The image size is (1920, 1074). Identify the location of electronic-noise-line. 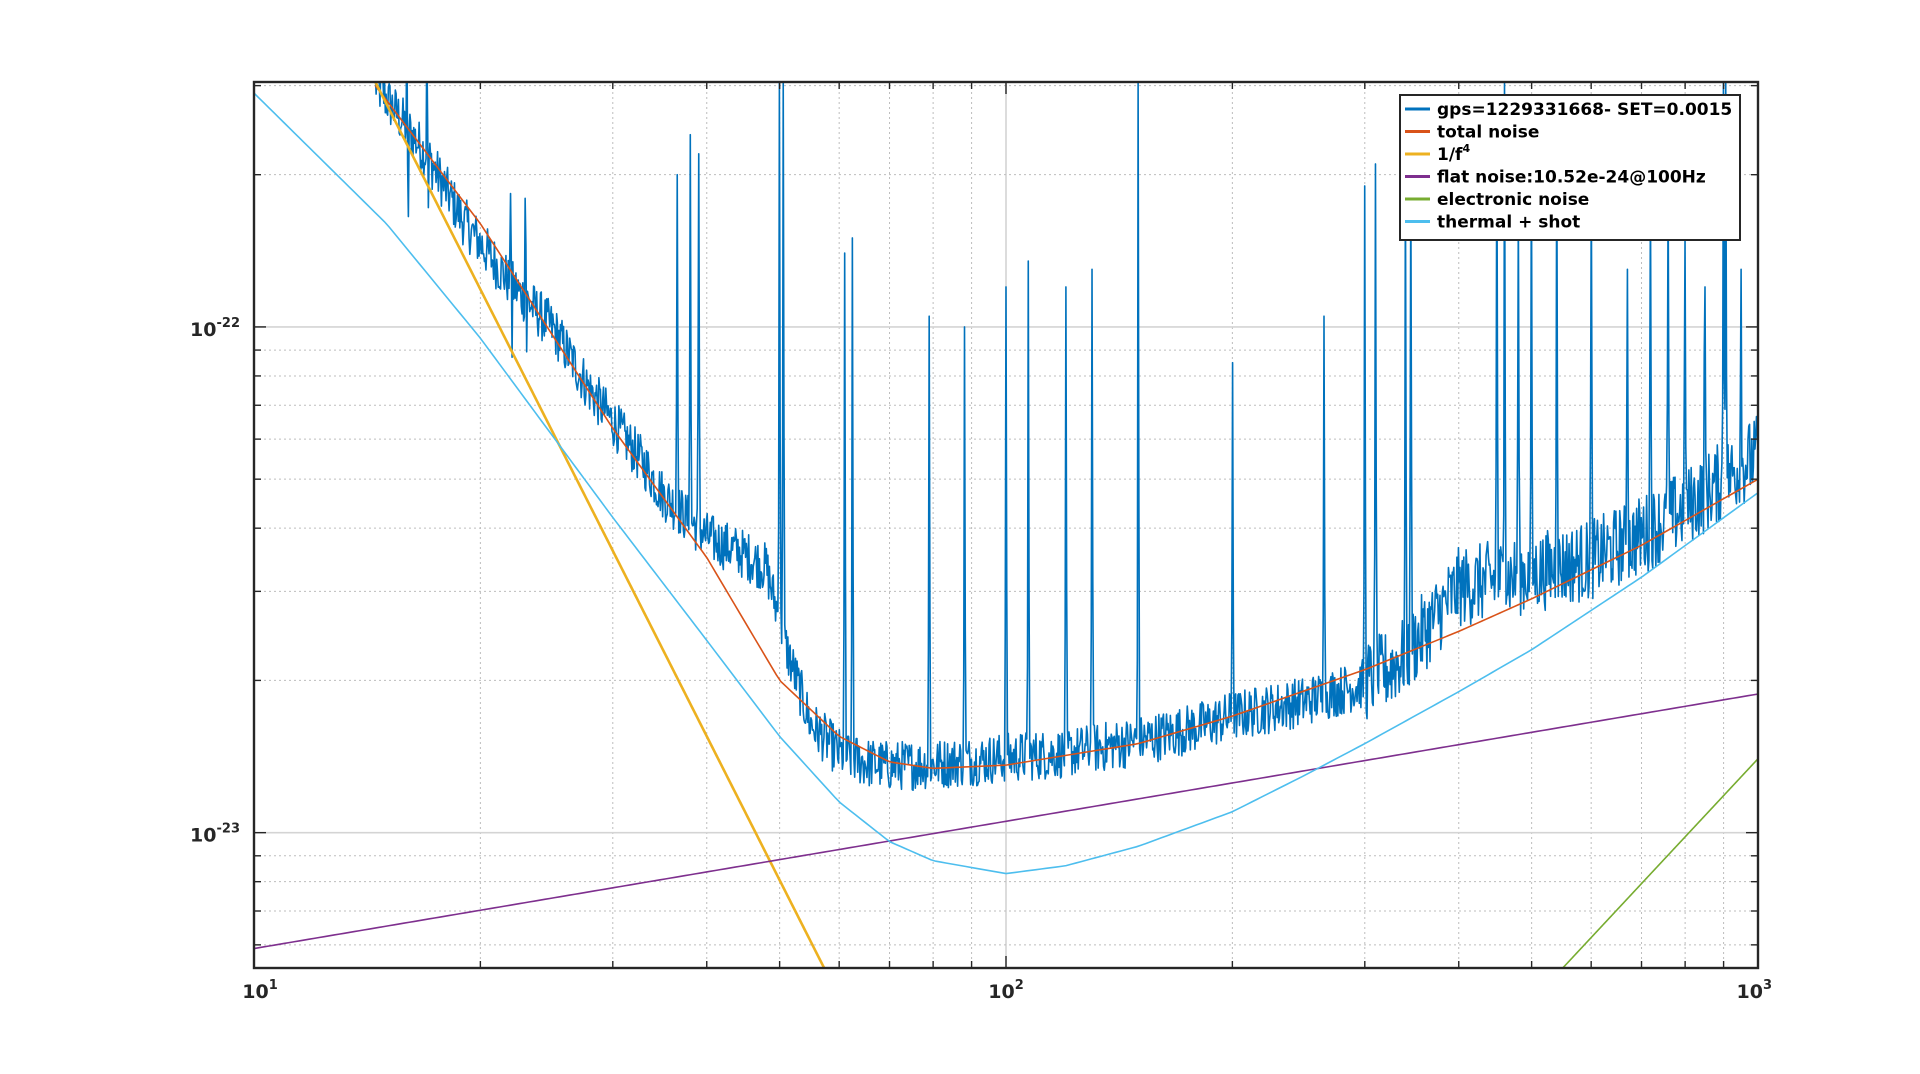
(1660, 863).